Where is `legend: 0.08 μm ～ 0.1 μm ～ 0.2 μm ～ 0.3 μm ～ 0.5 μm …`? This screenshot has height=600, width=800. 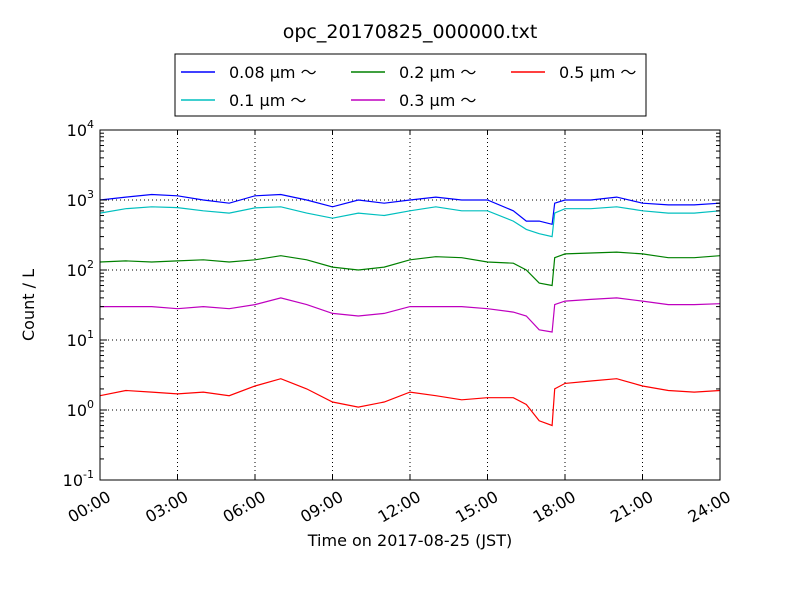 legend: 0.08 μm ～ 0.1 μm ～ 0.2 μm ～ 0.3 μm ～ 0.5 μm … is located at coordinates (410, 85).